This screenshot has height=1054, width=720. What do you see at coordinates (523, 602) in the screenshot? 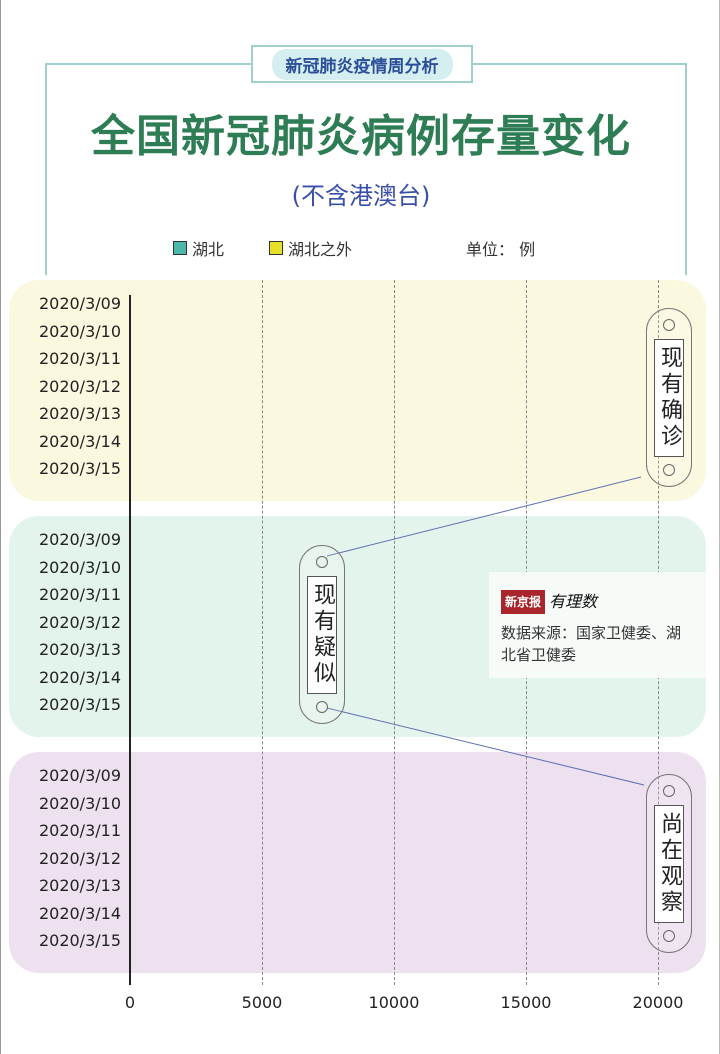
I see `logo-newspaper: 新京报` at bounding box center [523, 602].